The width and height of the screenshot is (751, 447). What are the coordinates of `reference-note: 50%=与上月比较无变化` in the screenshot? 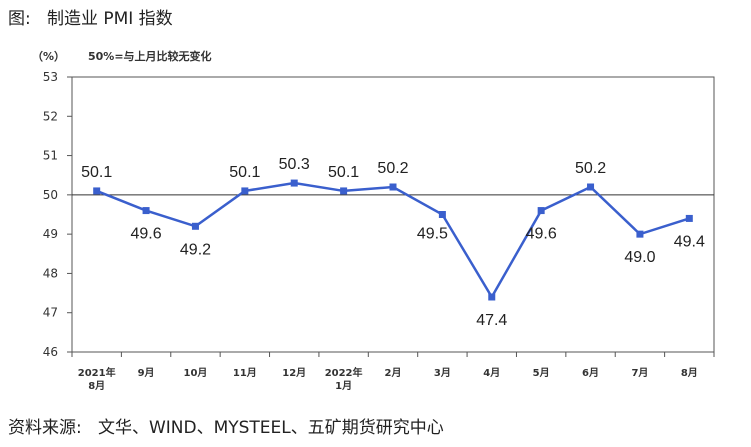 It's located at (150, 56).